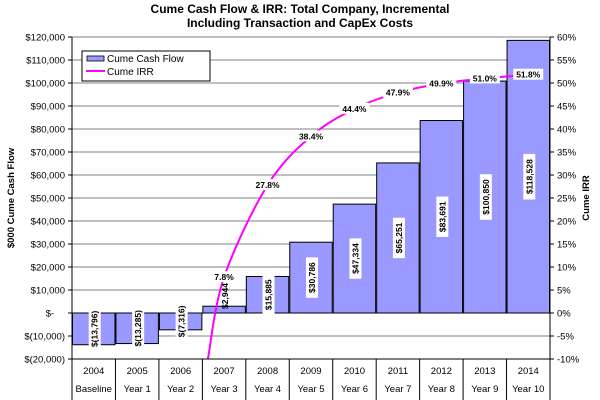 The image size is (600, 400). Describe the element at coordinates (224, 389) in the screenshot. I see `x-tick-label-period: Year 3` at that location.